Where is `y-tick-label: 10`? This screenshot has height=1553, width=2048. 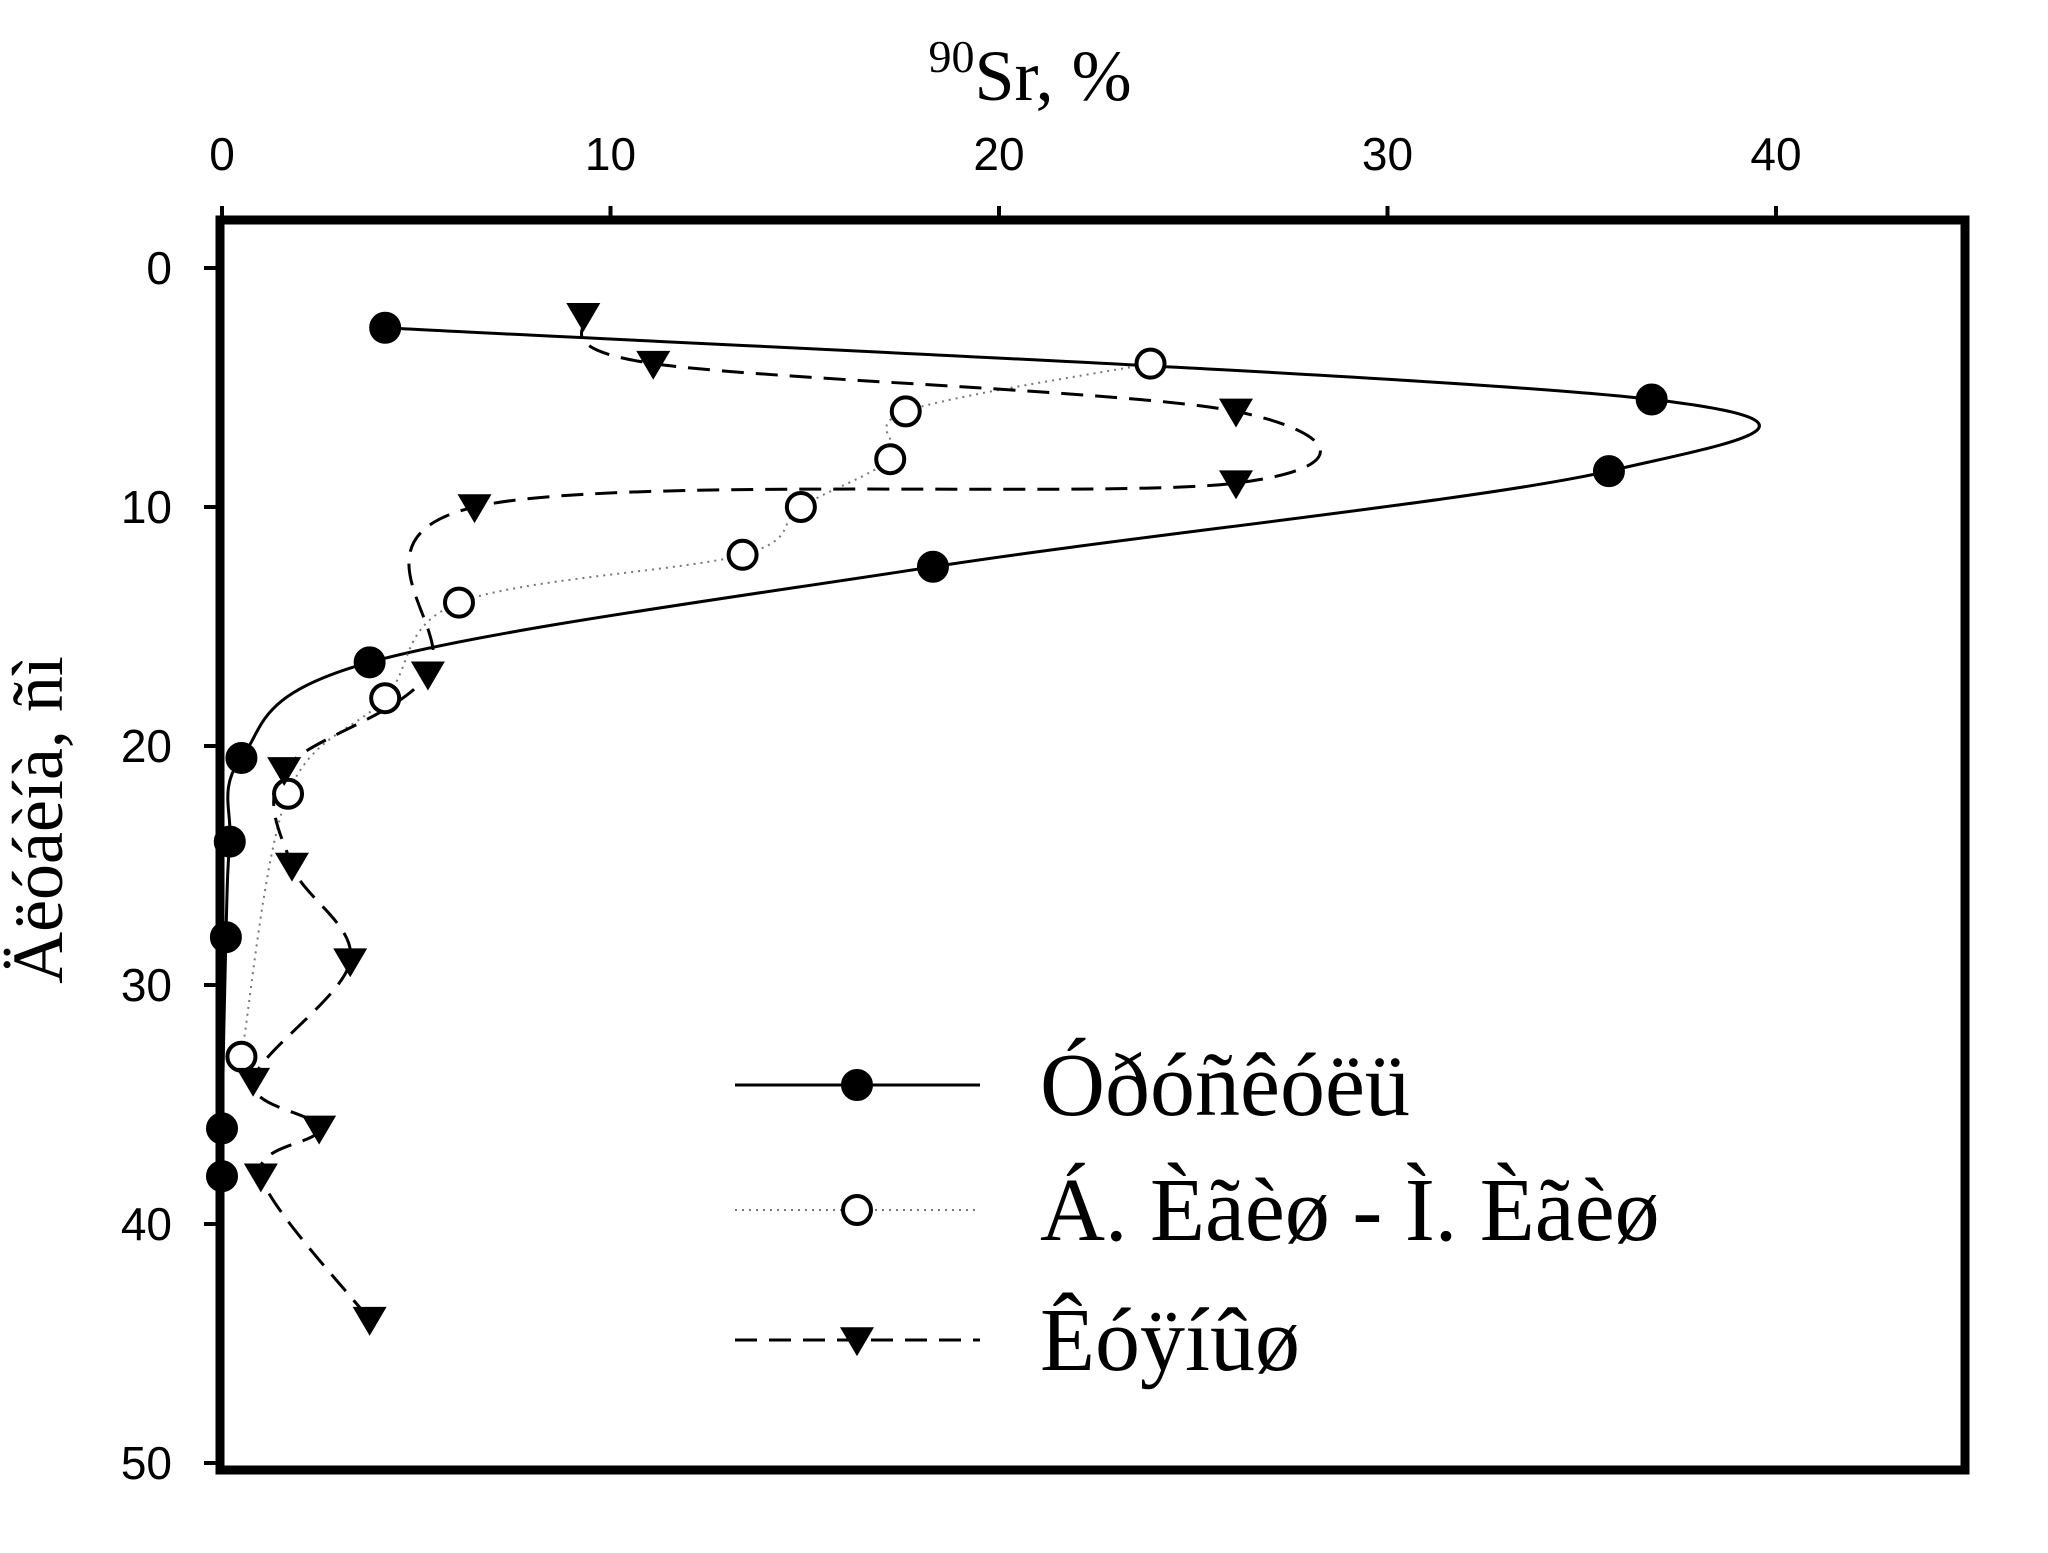
y-tick-label: 10 is located at coordinates (146, 507).